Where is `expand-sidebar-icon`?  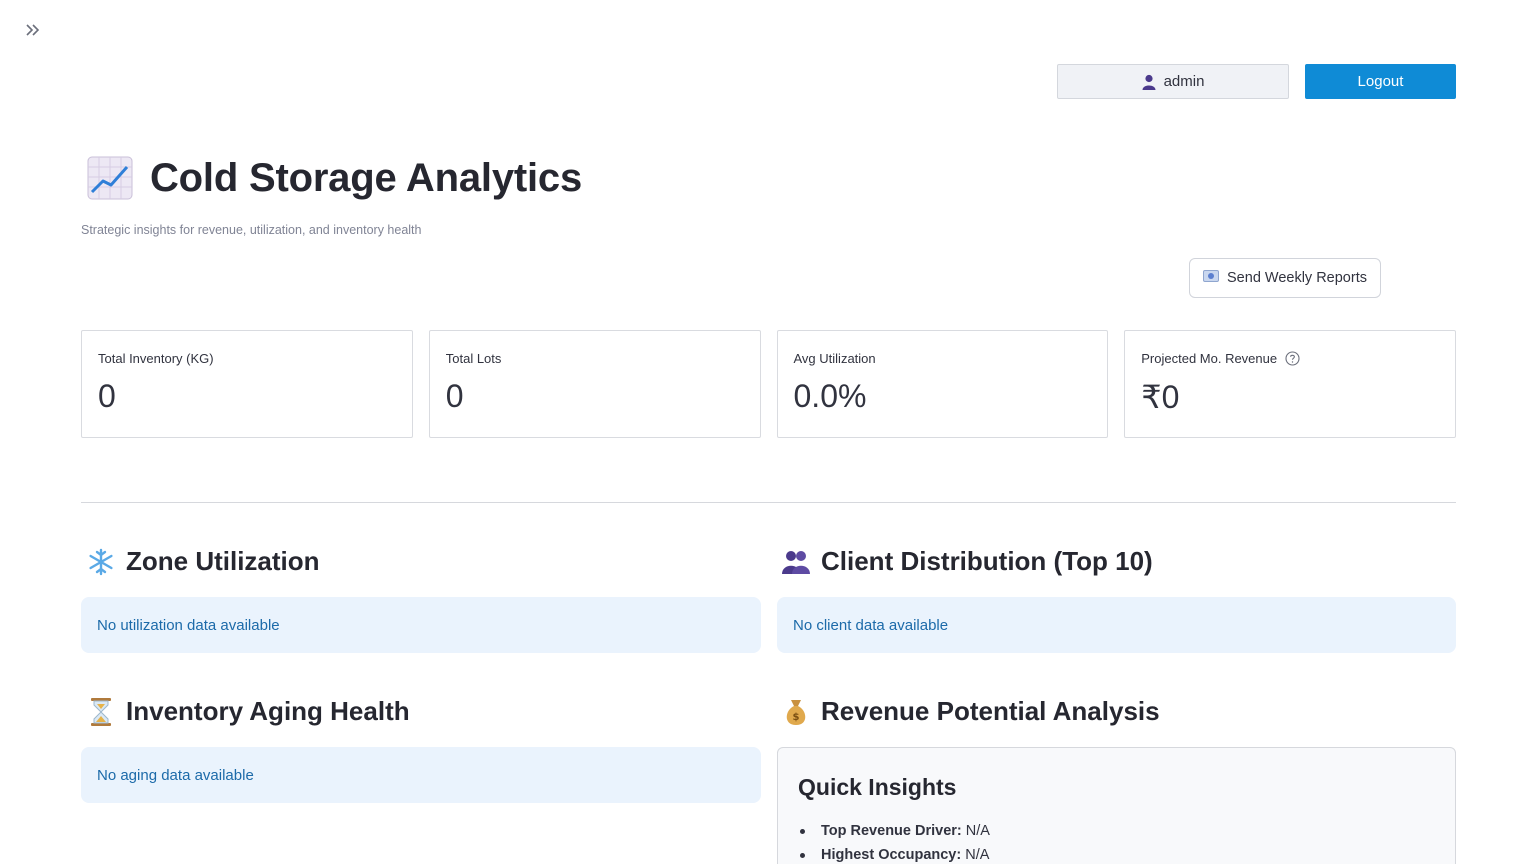
expand-sidebar-icon is located at coordinates (33, 30).